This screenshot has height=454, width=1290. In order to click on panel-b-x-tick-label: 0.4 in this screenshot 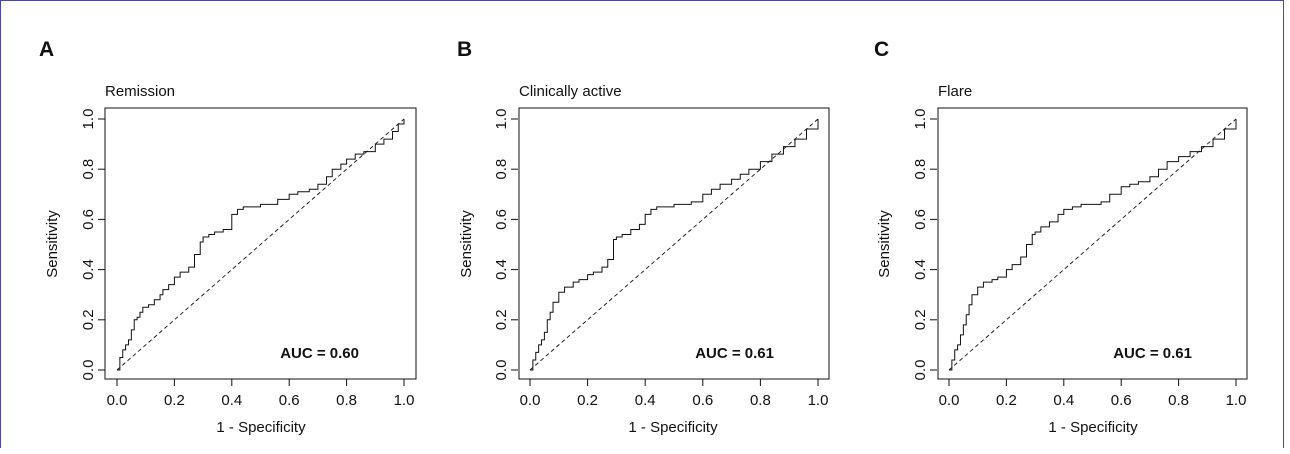, I will do `click(645, 400)`.